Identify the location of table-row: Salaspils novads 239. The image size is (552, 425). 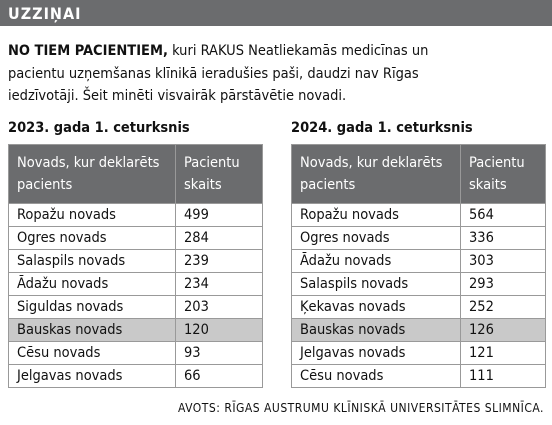
(135, 261).